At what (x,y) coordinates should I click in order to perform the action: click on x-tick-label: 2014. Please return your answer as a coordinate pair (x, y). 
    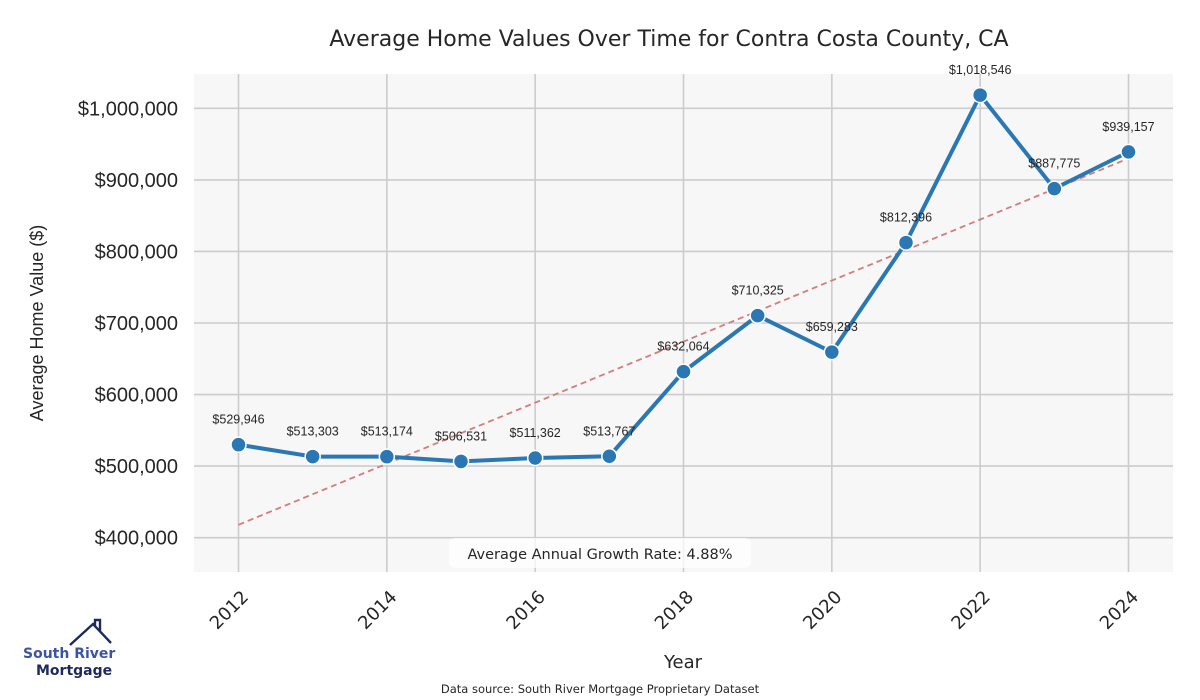
    Looking at the image, I should click on (377, 610).